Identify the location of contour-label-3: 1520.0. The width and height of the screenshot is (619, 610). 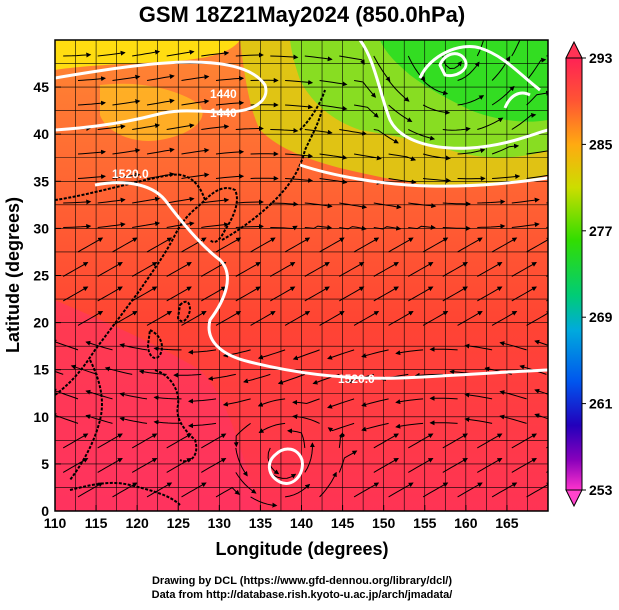
(130, 174).